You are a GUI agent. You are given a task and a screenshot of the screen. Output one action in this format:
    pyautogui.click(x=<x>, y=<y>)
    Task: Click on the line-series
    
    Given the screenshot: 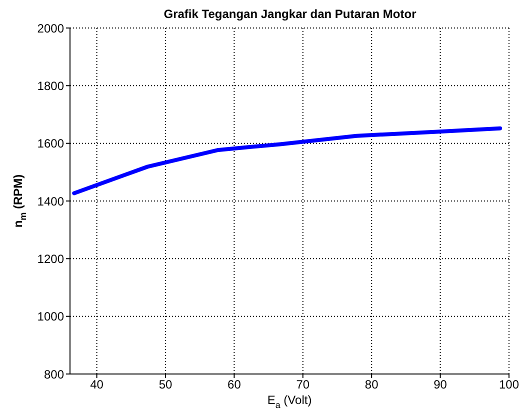 What is the action you would take?
    pyautogui.click(x=287, y=161)
    